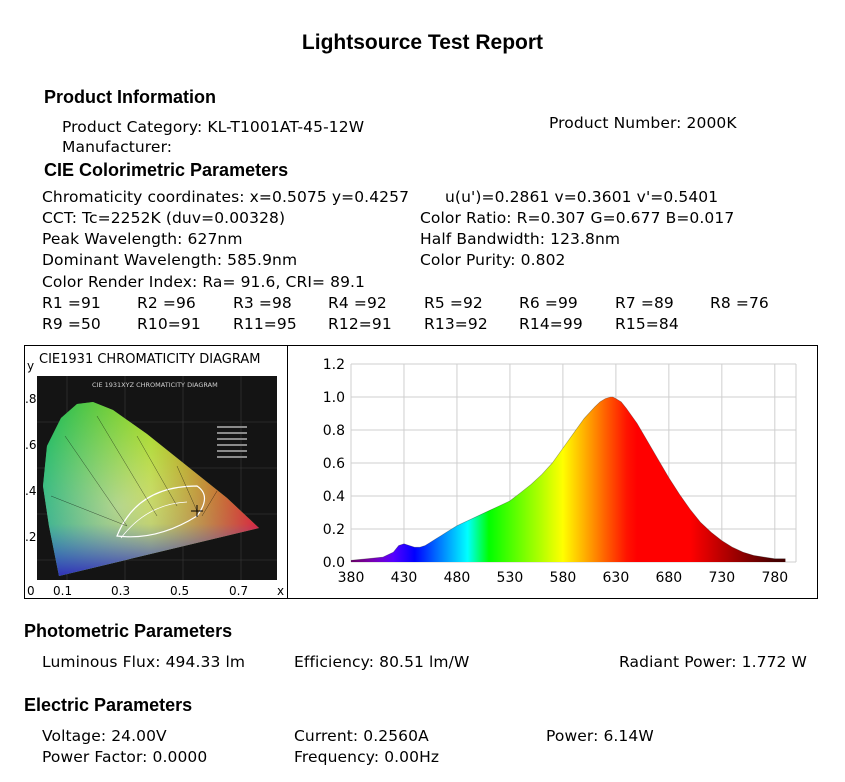 The height and width of the screenshot is (782, 845). I want to click on y-tick-label: 0.2, so click(334, 530).